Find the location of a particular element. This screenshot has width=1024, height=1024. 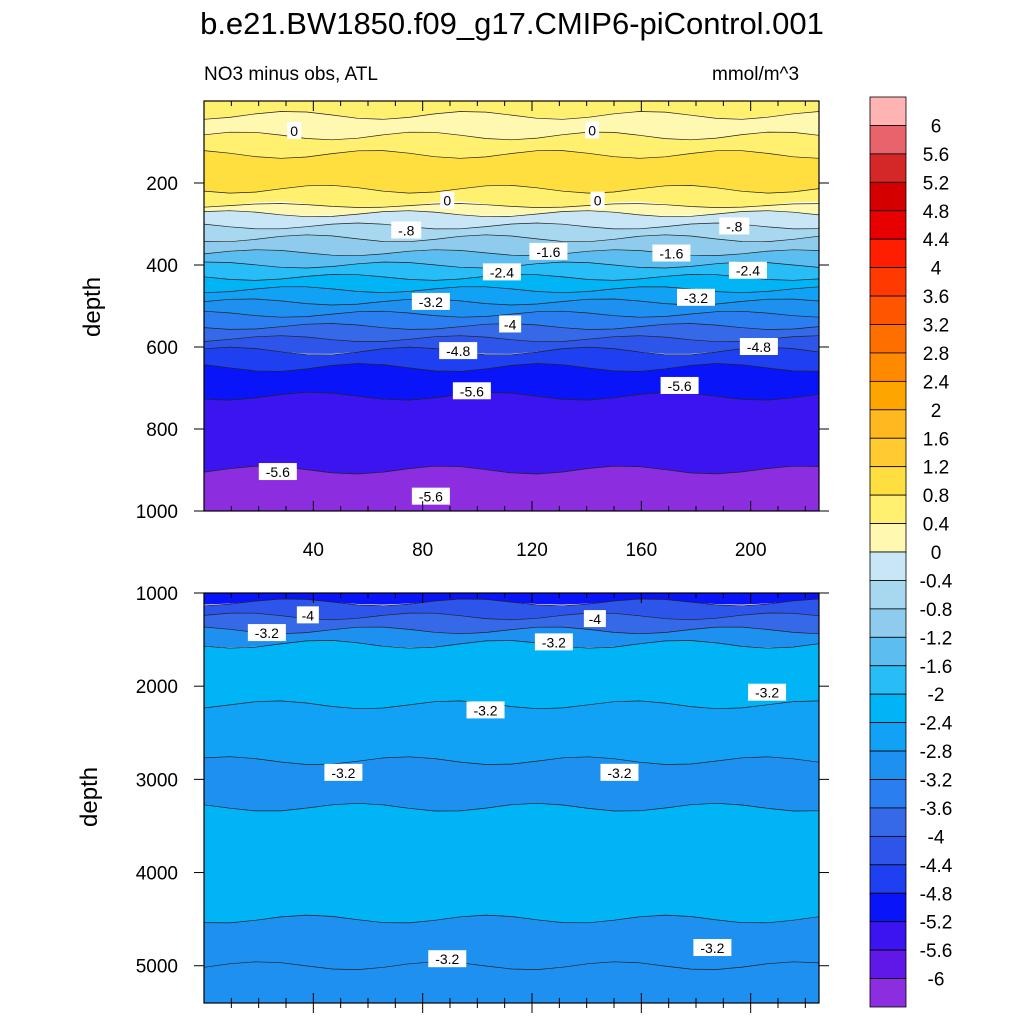

colorbar-label: 1.6 is located at coordinates (936, 439).